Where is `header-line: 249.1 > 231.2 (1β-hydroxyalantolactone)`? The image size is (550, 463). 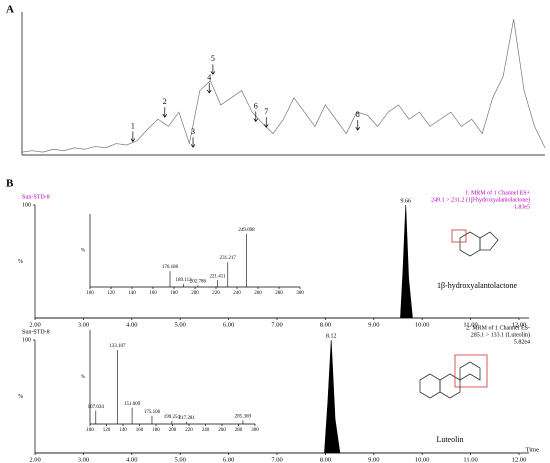
header-line: 249.1 > 231.2 (1β-hydroxyalantolactone) is located at coordinates (480, 199).